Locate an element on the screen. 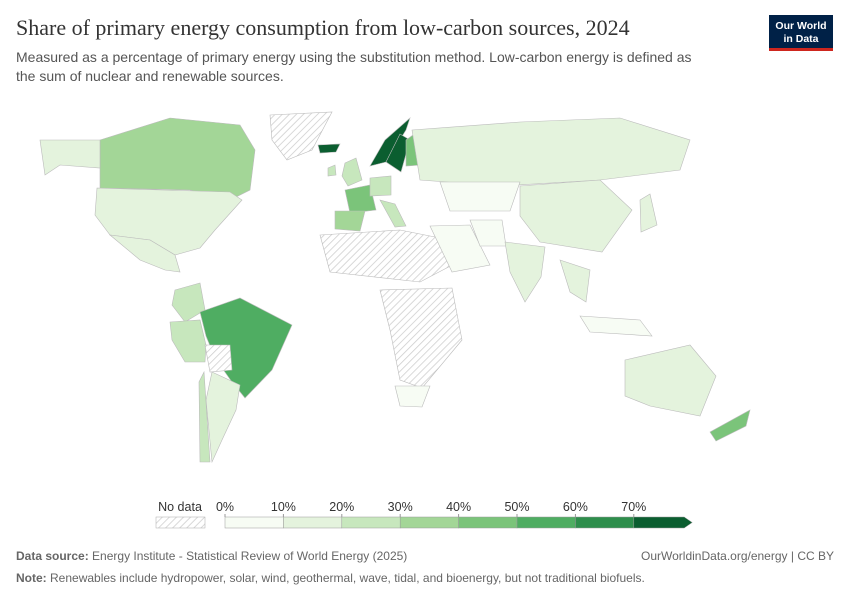 This screenshot has width=850, height=605. legend-tick-label: 20% is located at coordinates (341, 507).